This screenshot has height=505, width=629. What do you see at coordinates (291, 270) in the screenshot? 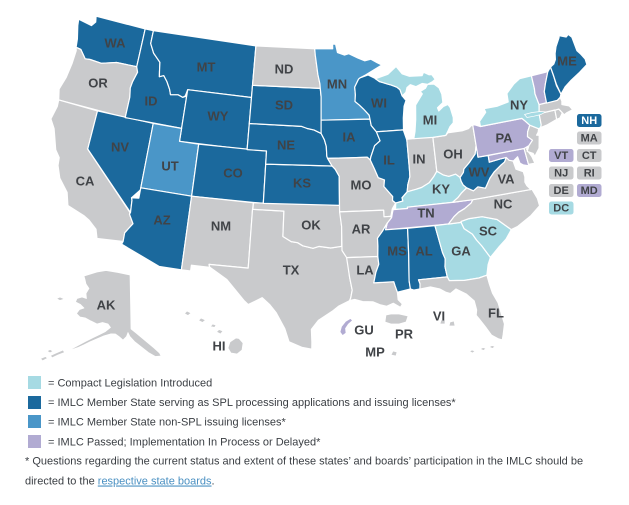
I see `svg-text: TX` at bounding box center [291, 270].